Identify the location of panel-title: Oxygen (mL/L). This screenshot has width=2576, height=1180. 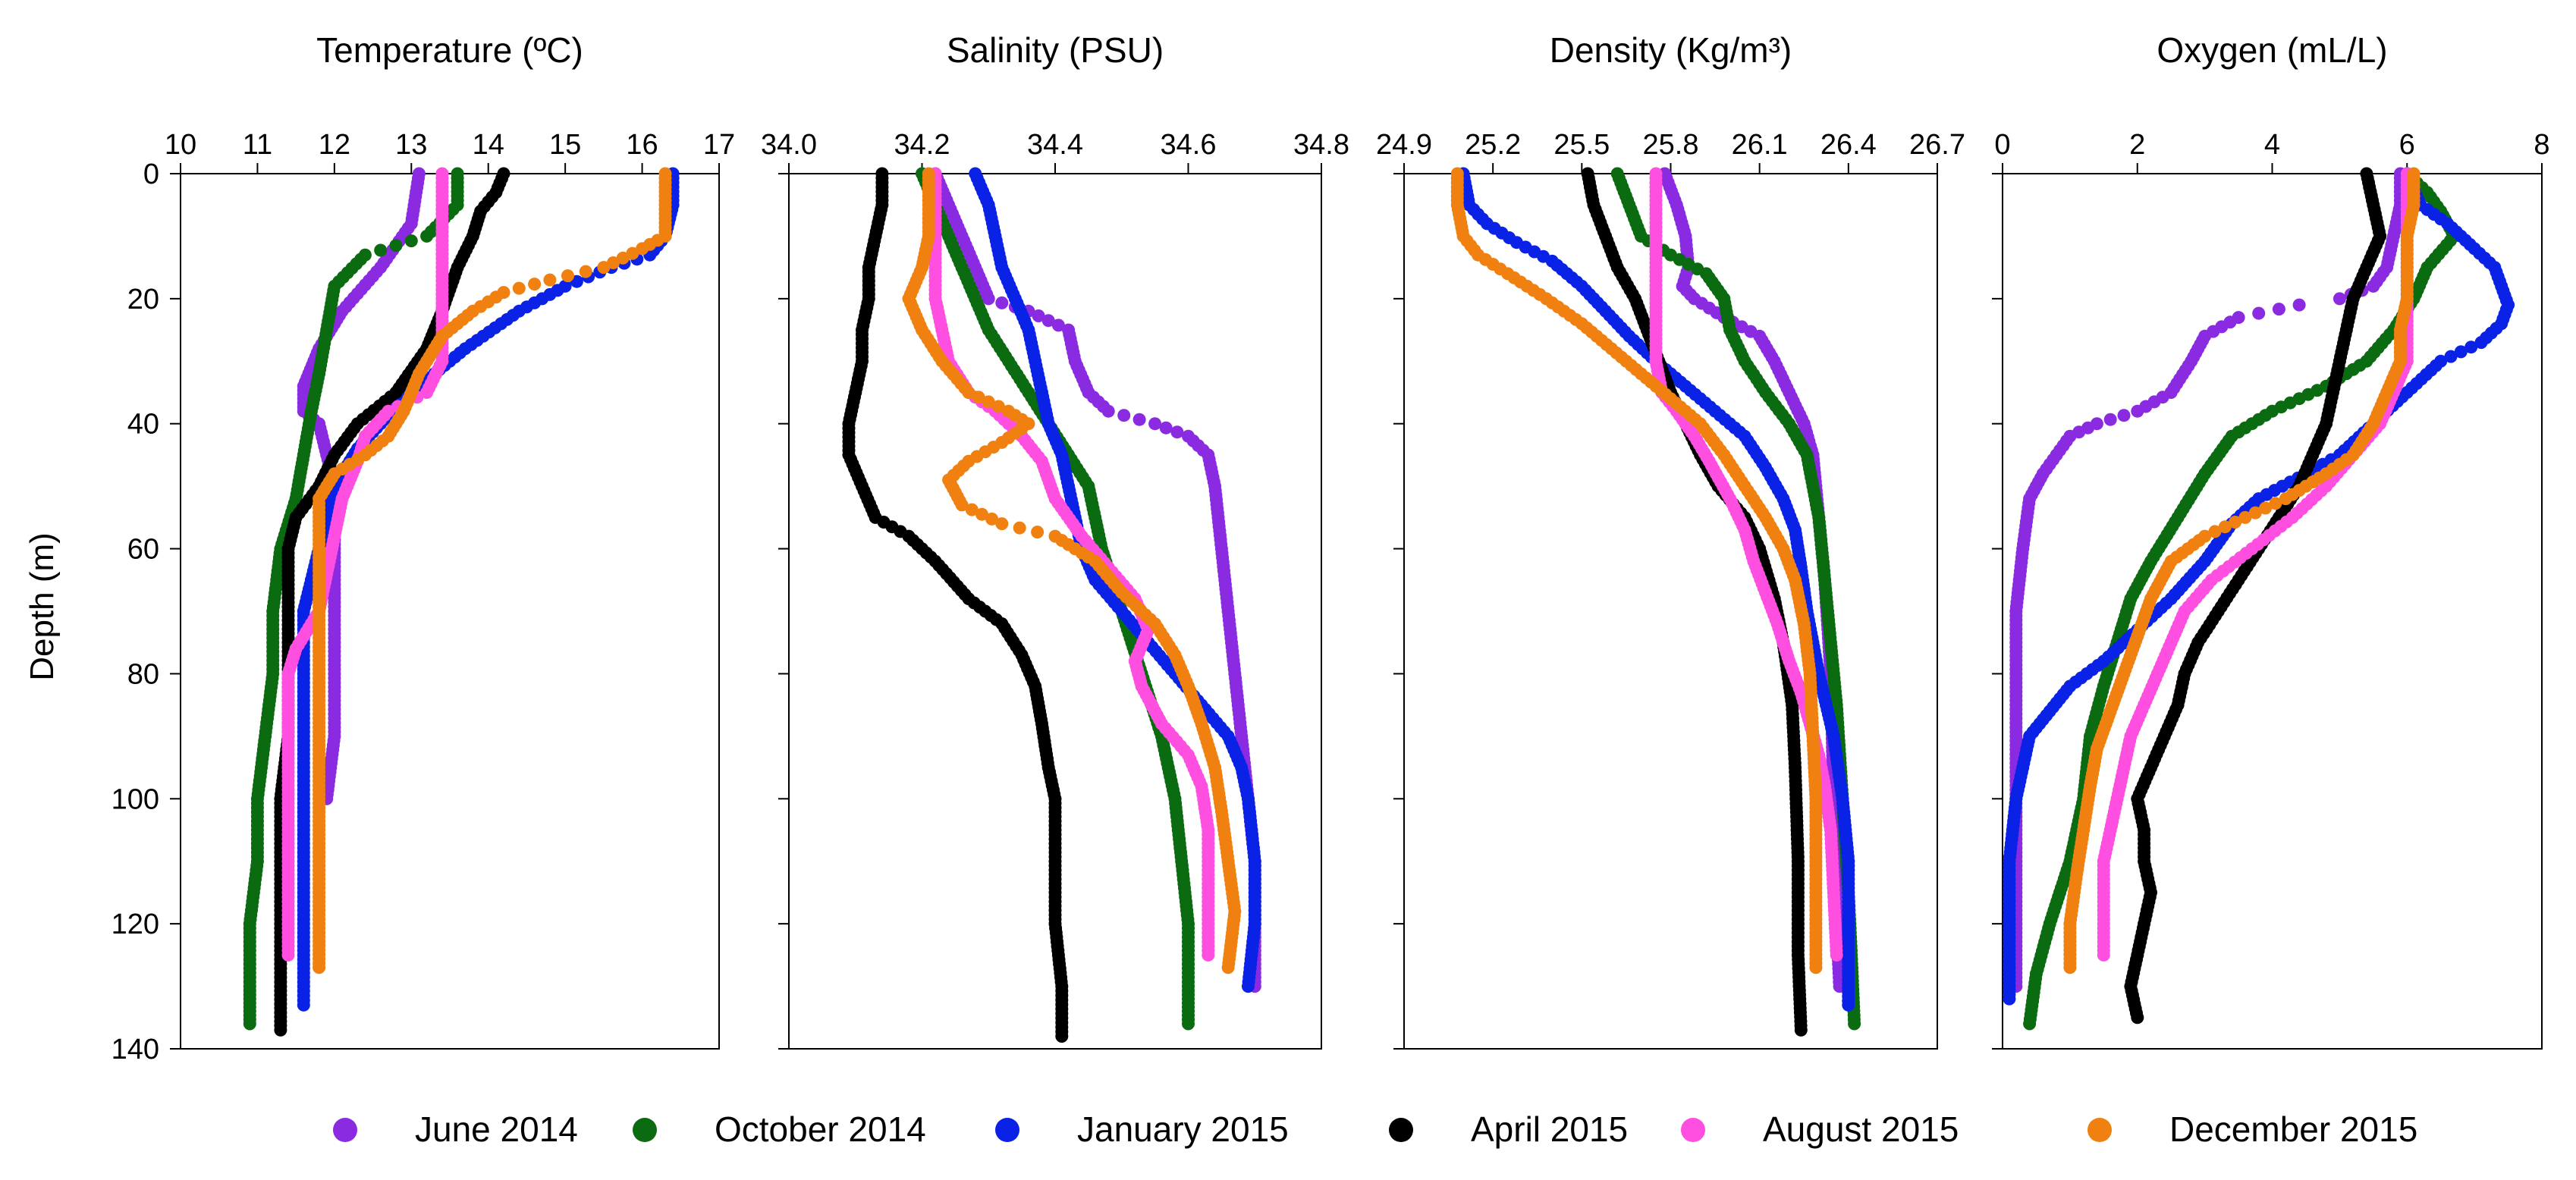
(2272, 50).